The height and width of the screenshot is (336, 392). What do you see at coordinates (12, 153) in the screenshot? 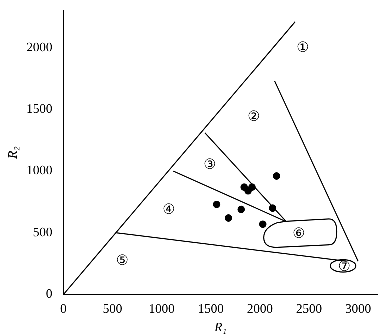
I see `y-axis-title: R₂` at bounding box center [12, 153].